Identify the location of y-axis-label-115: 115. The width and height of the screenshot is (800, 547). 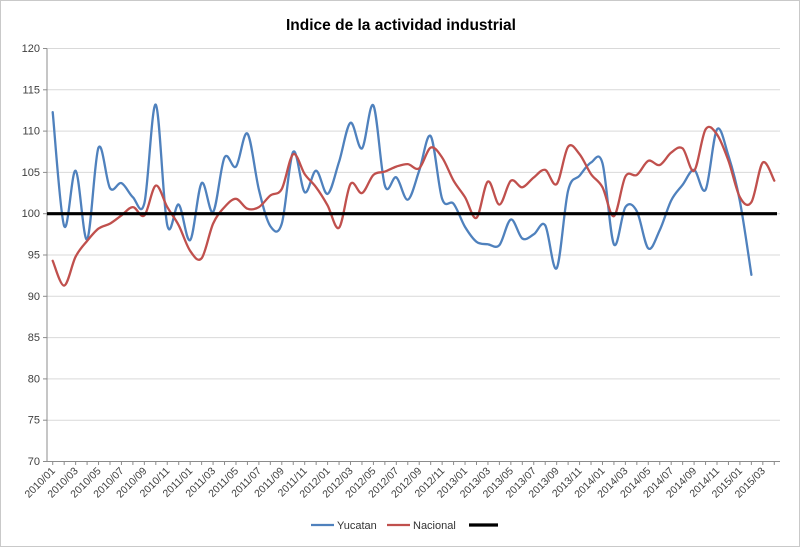
(31, 90).